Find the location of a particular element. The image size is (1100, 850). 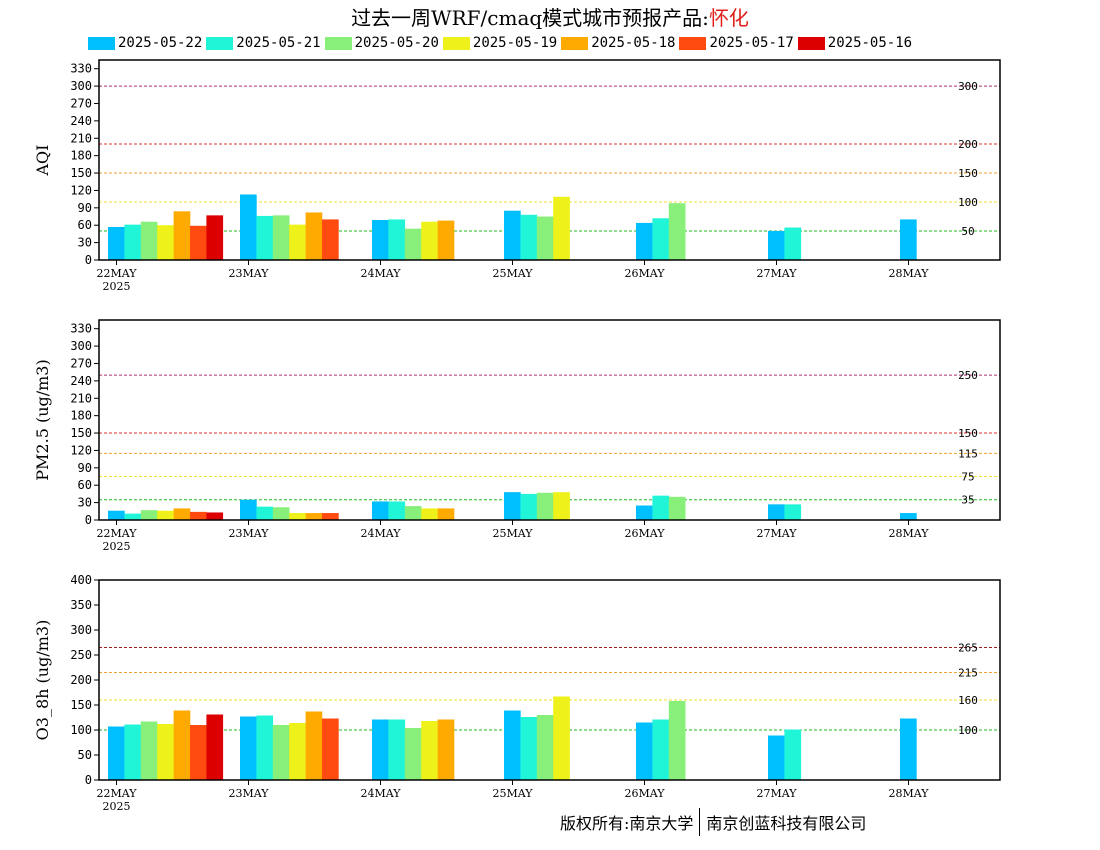

threshold-label: 75 is located at coordinates (967, 477).